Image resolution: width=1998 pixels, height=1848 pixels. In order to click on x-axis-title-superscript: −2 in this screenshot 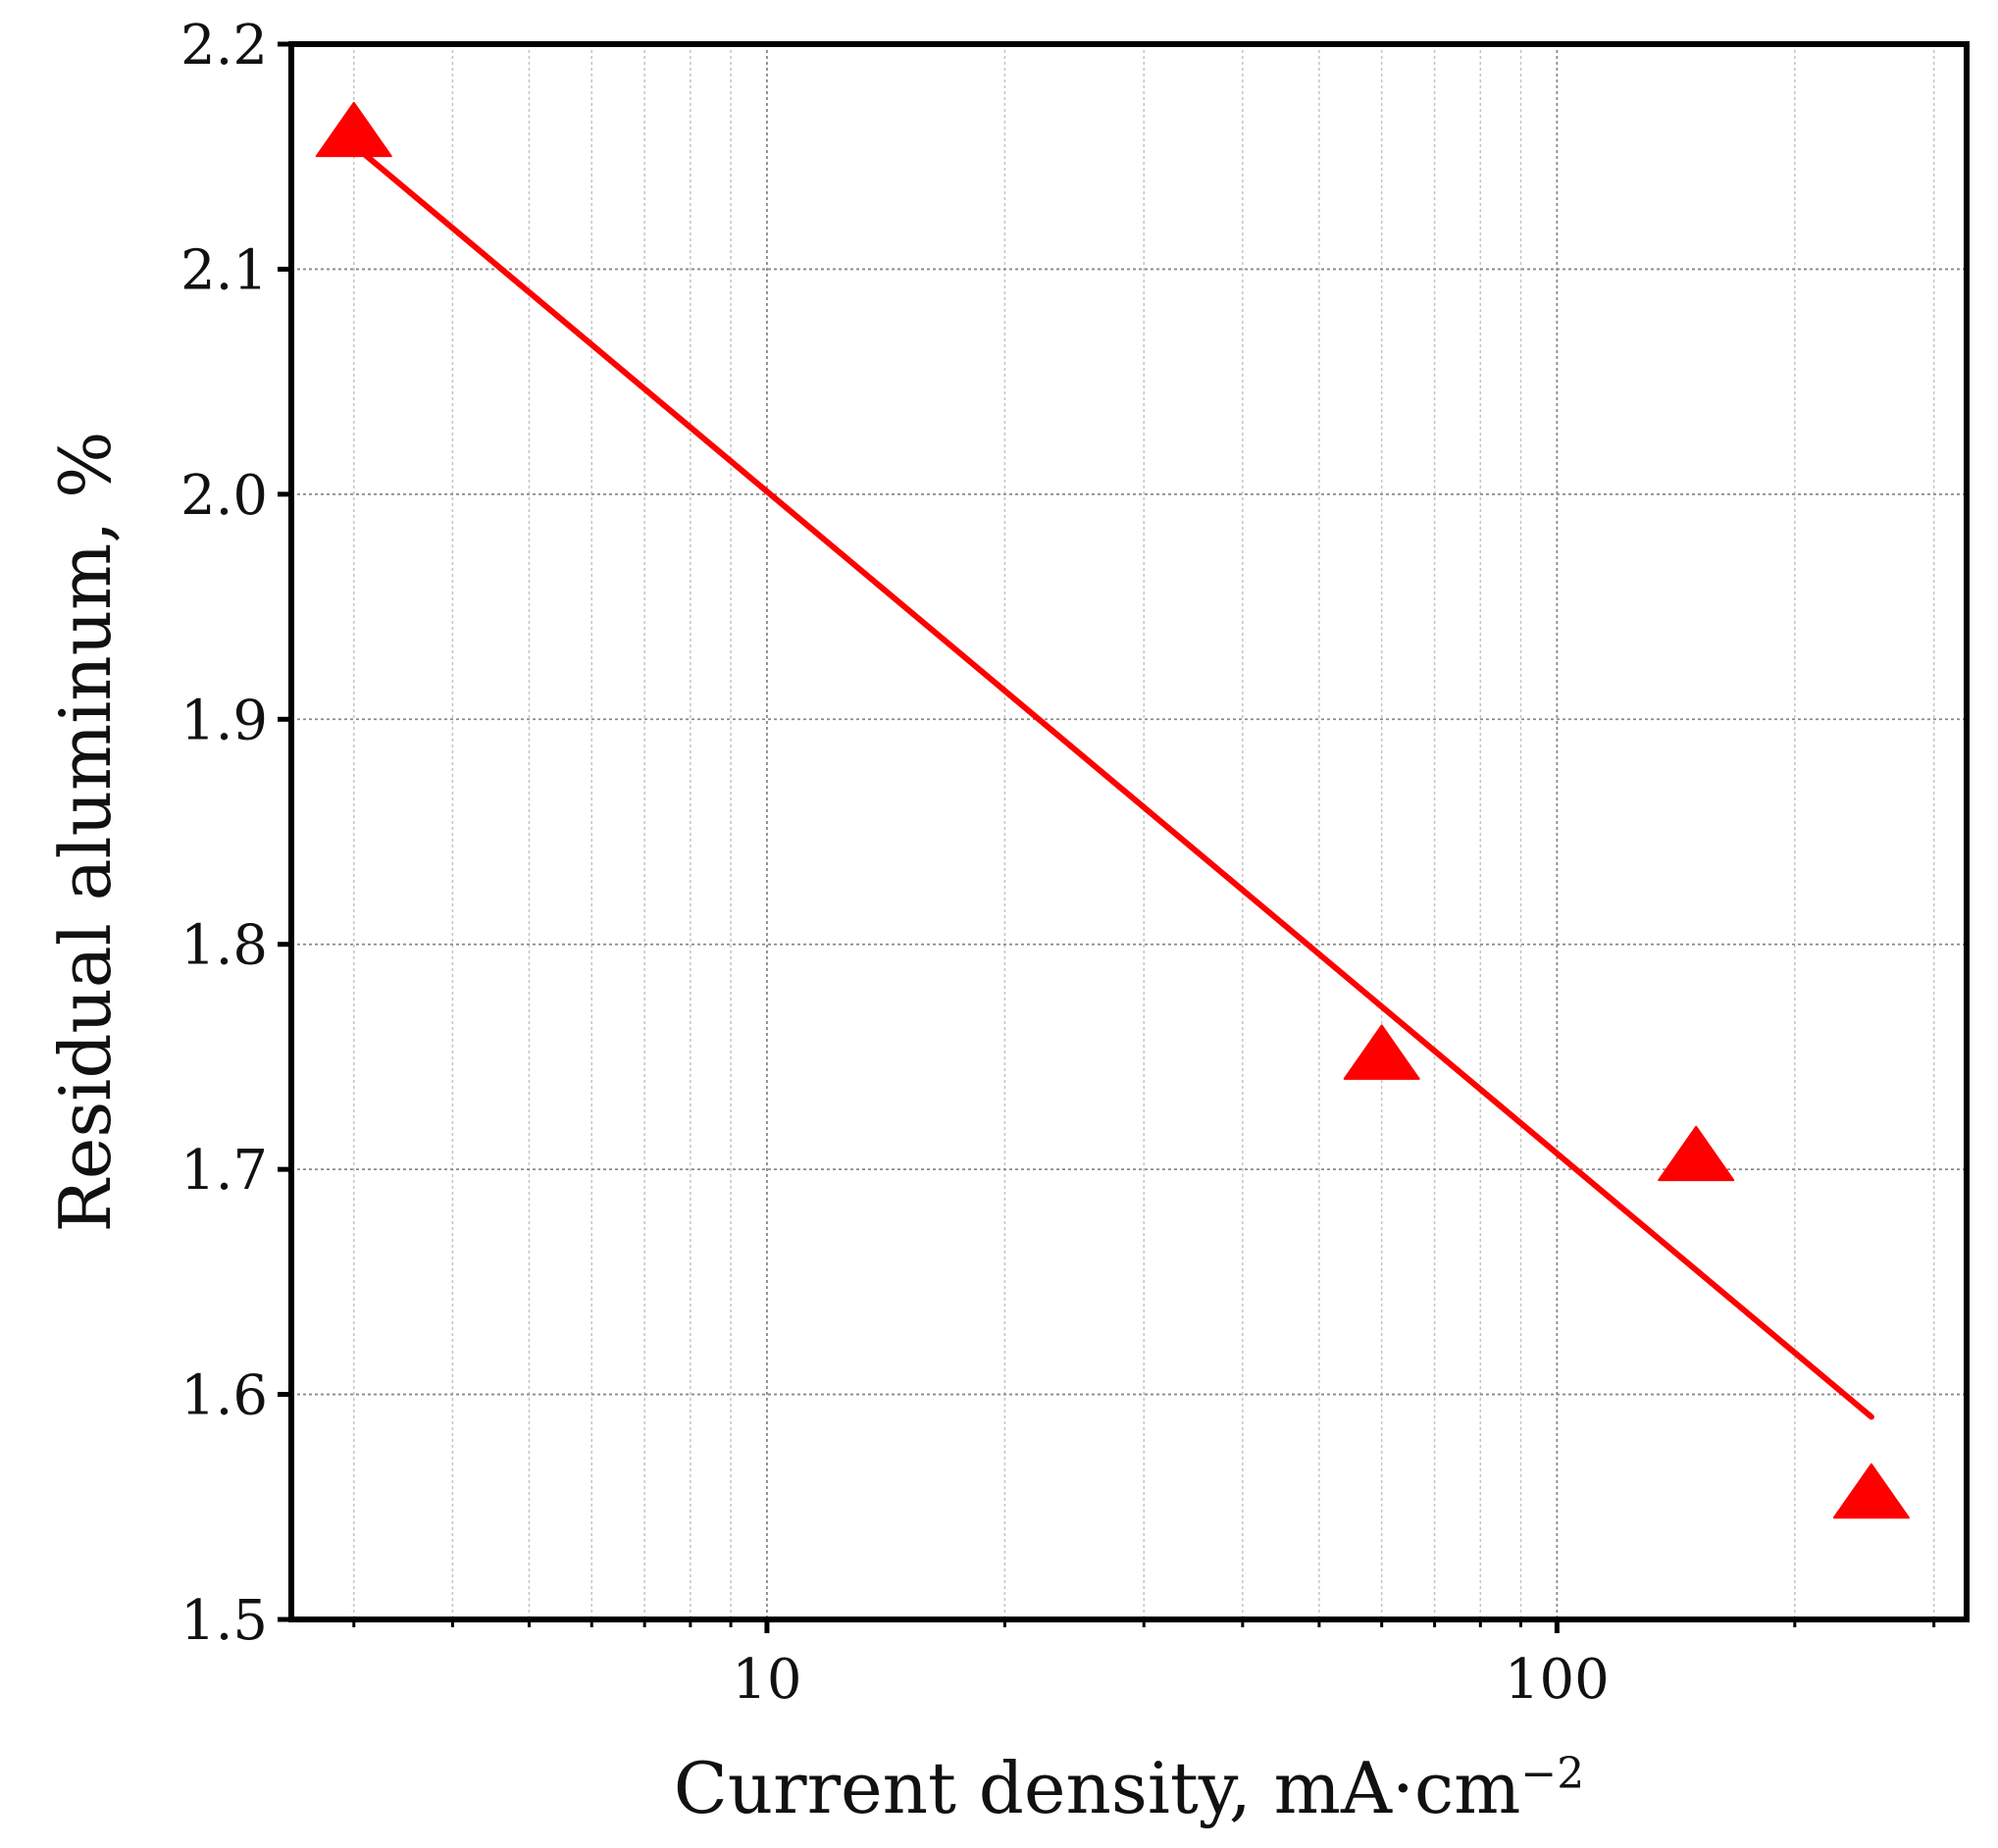, I will do `click(1552, 1774)`.